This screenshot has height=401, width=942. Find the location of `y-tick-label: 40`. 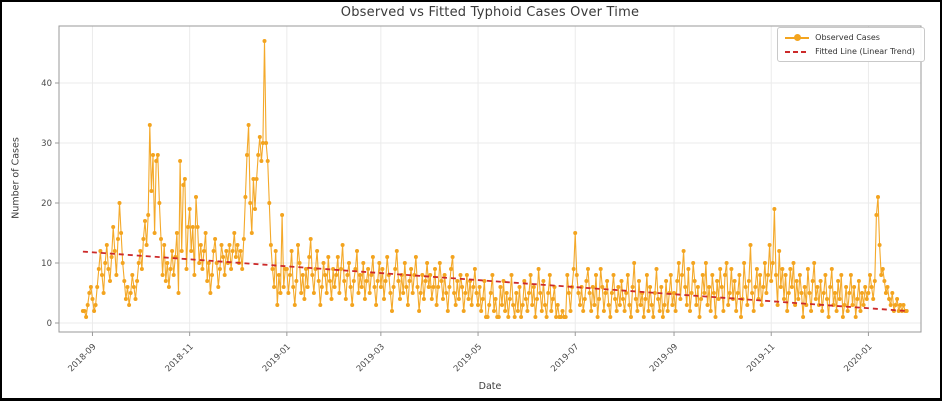

y-tick-label: 40 is located at coordinates (46, 84).